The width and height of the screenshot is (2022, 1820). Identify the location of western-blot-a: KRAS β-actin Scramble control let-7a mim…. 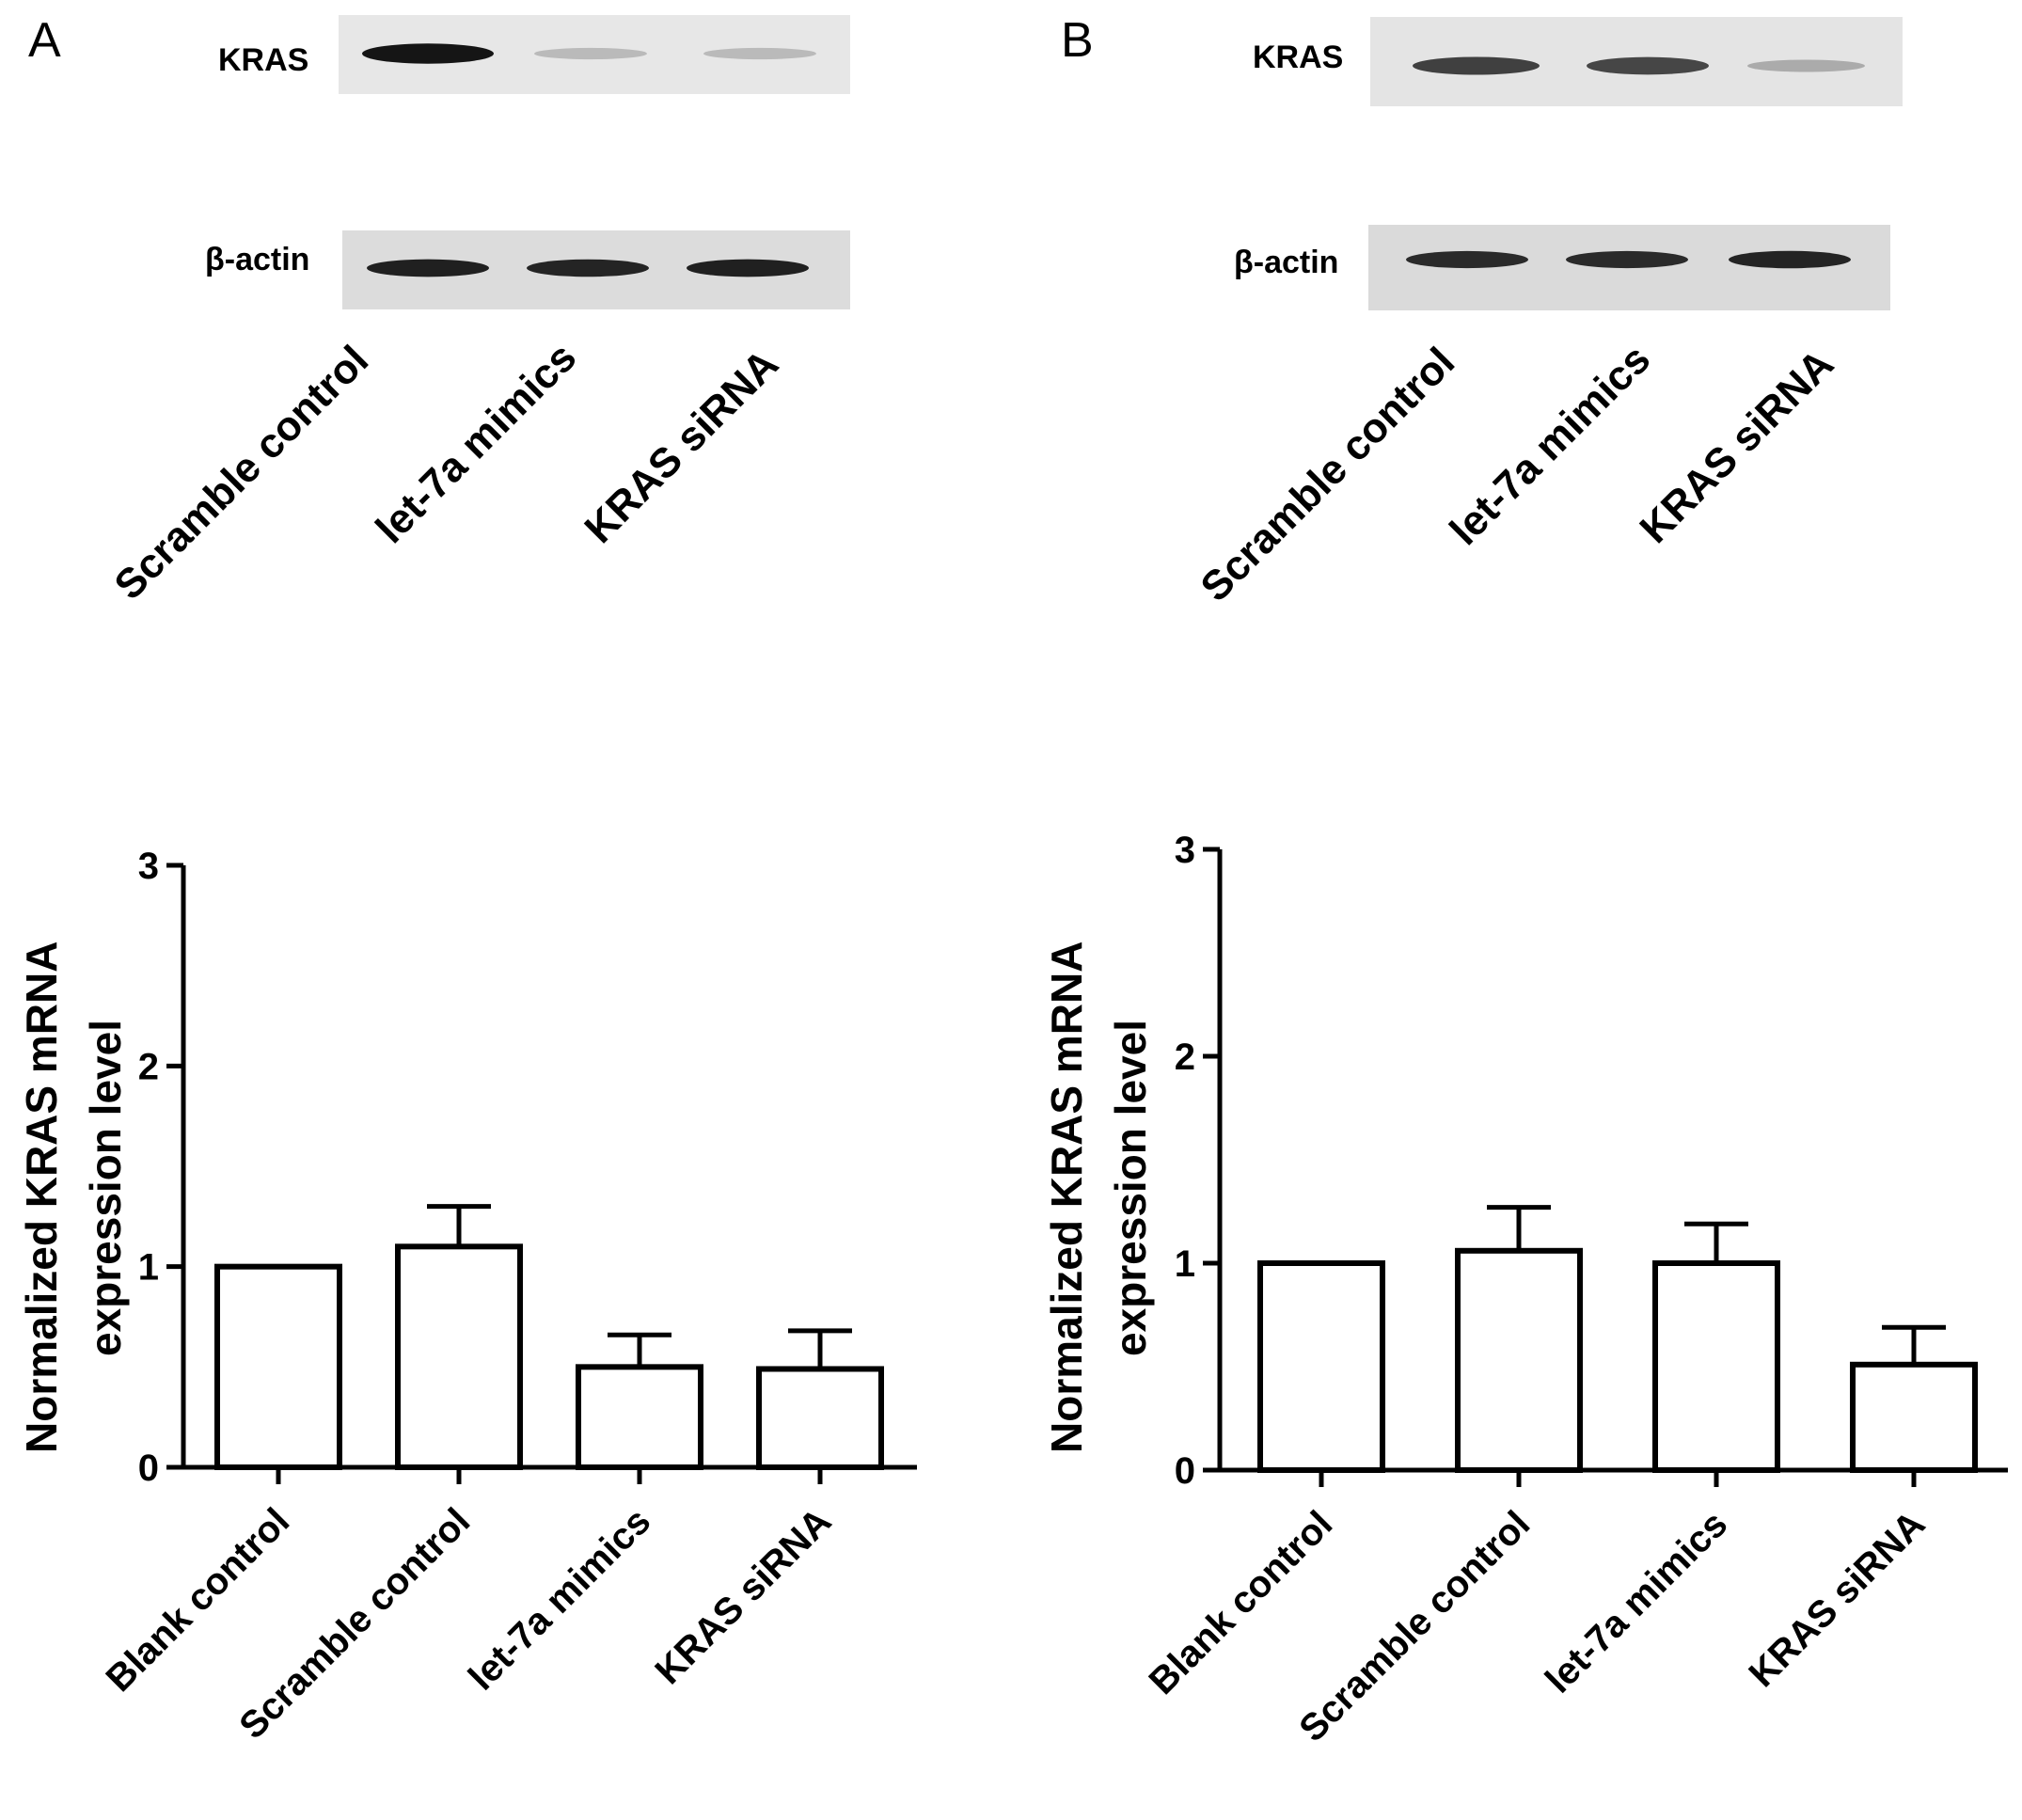
(477, 312).